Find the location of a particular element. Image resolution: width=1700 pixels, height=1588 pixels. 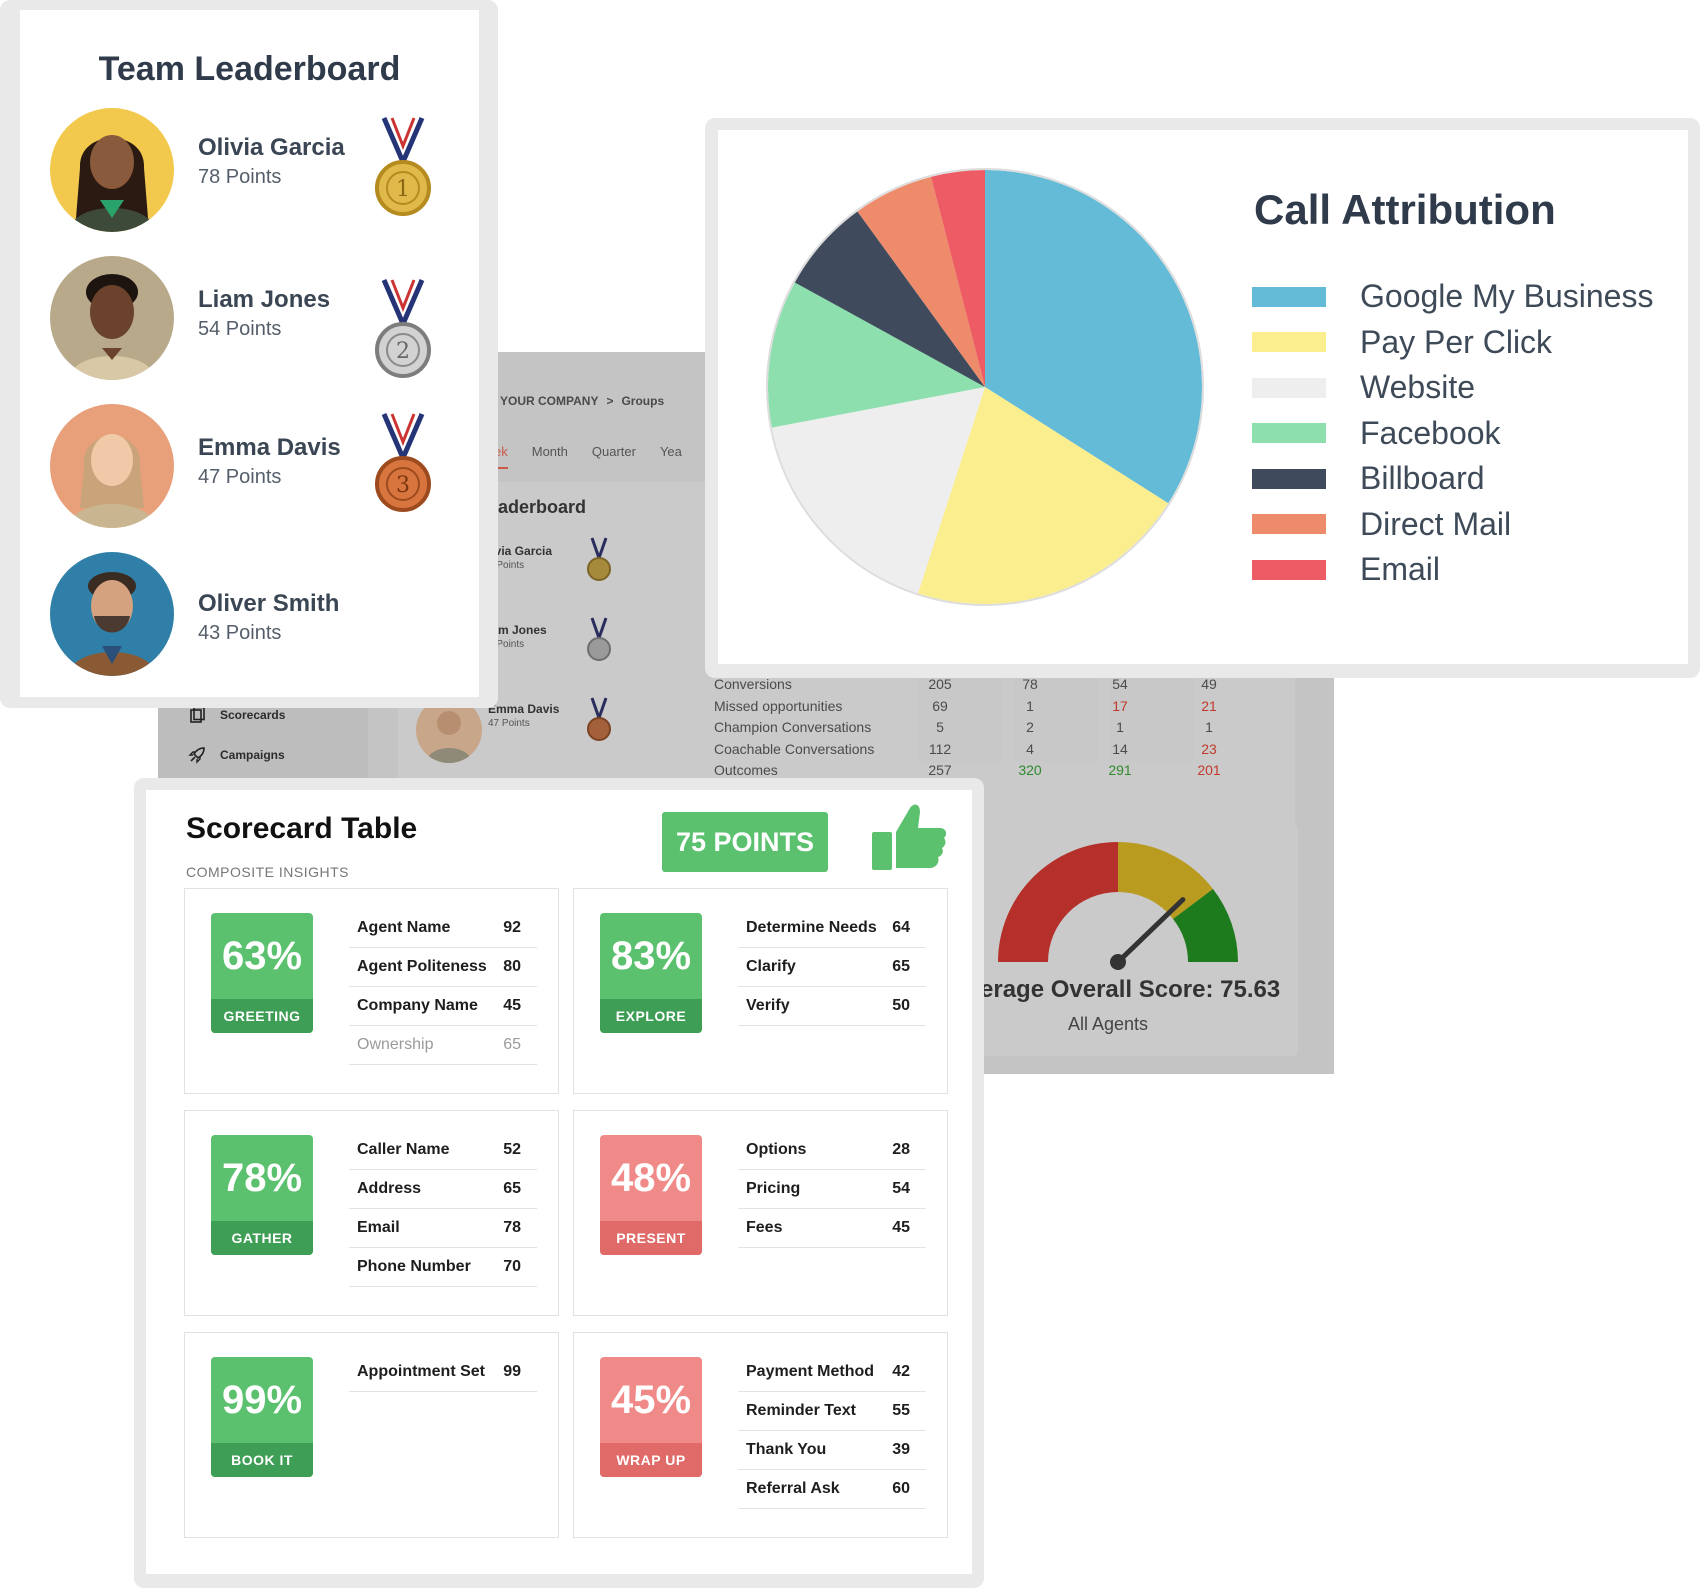

gauge-needle is located at coordinates (1150, 931).